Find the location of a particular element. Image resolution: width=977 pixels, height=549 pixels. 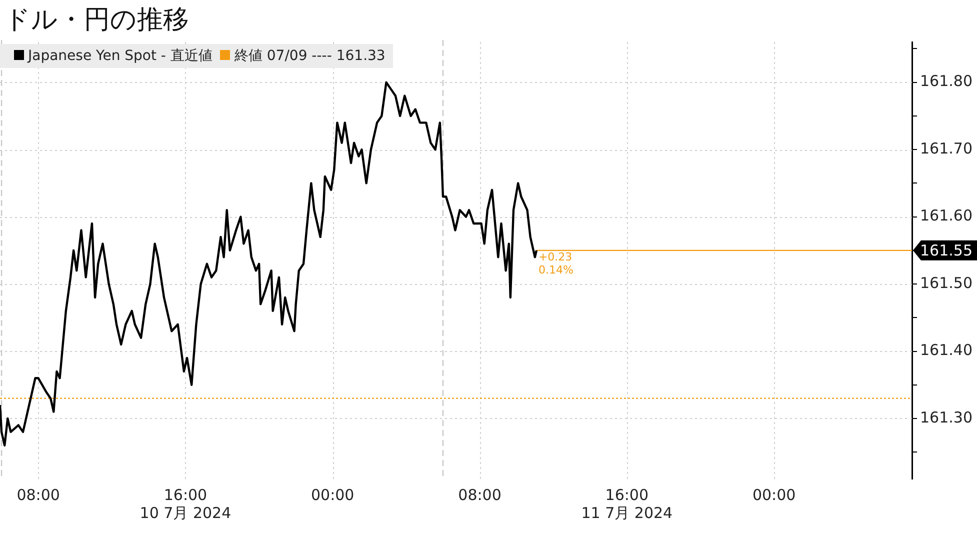

legend-label: Japanese Yen Spot - 直近値 is located at coordinates (120, 56).